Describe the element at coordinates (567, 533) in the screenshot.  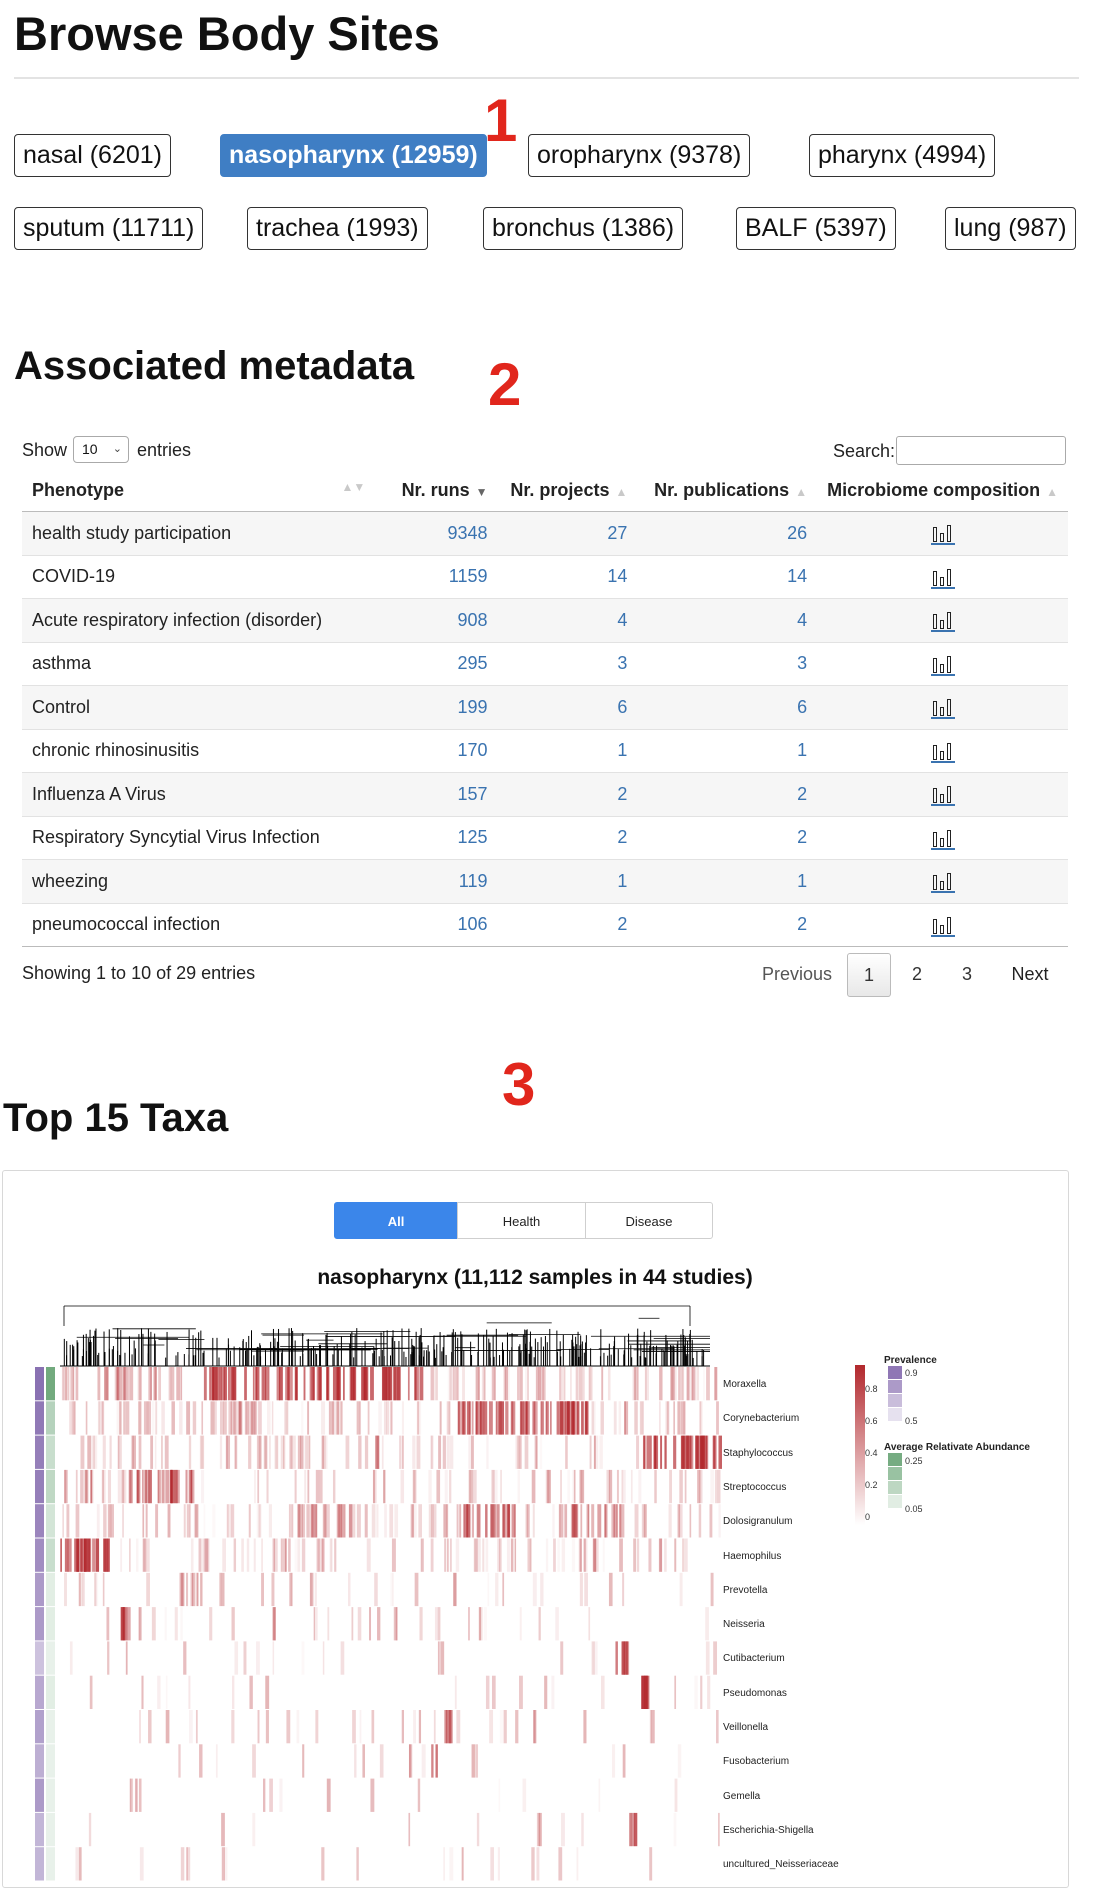
I see `projects-link: 27` at that location.